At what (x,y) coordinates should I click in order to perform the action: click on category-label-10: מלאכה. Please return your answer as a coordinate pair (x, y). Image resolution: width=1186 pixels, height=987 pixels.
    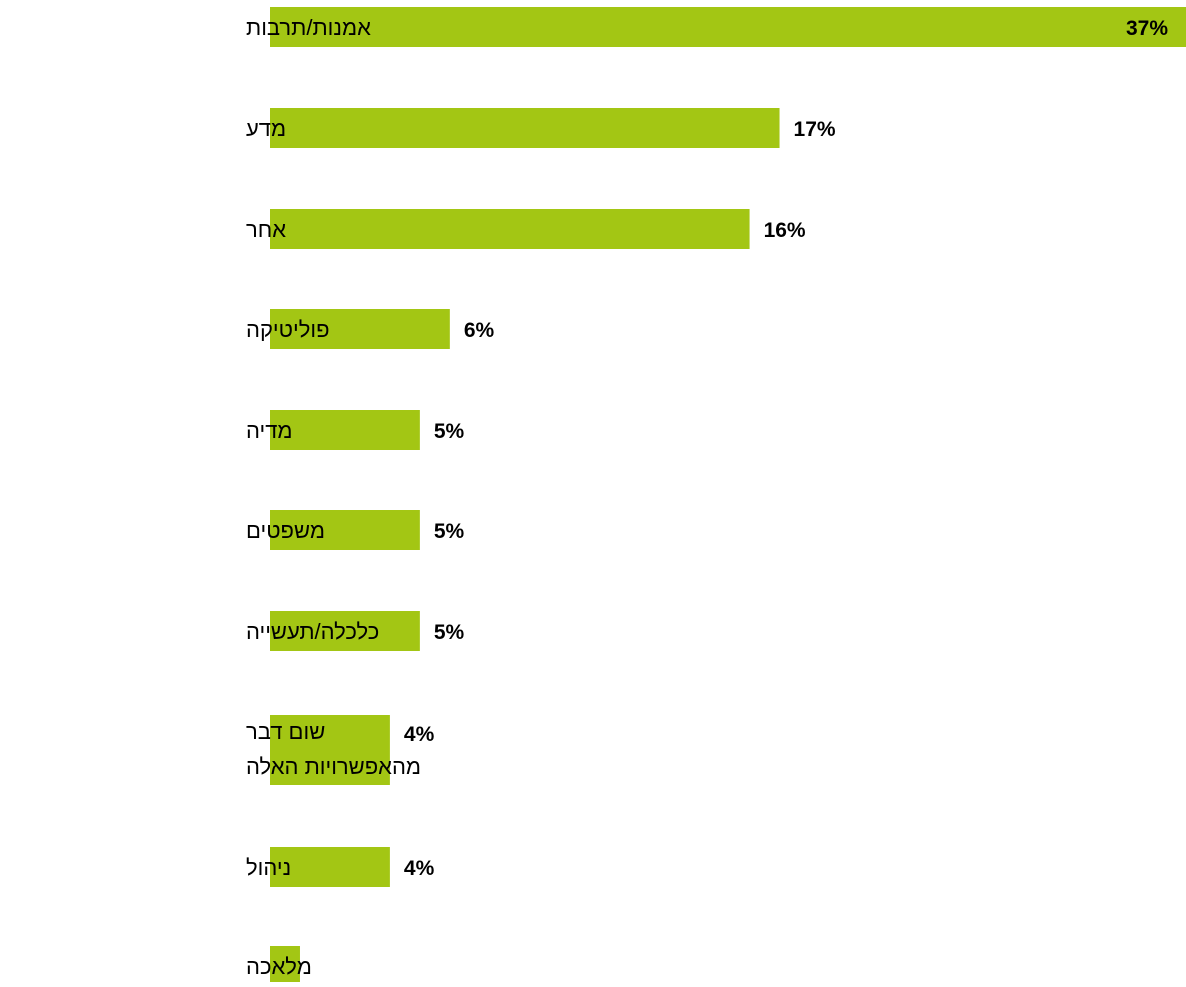
    Looking at the image, I should click on (279, 966).